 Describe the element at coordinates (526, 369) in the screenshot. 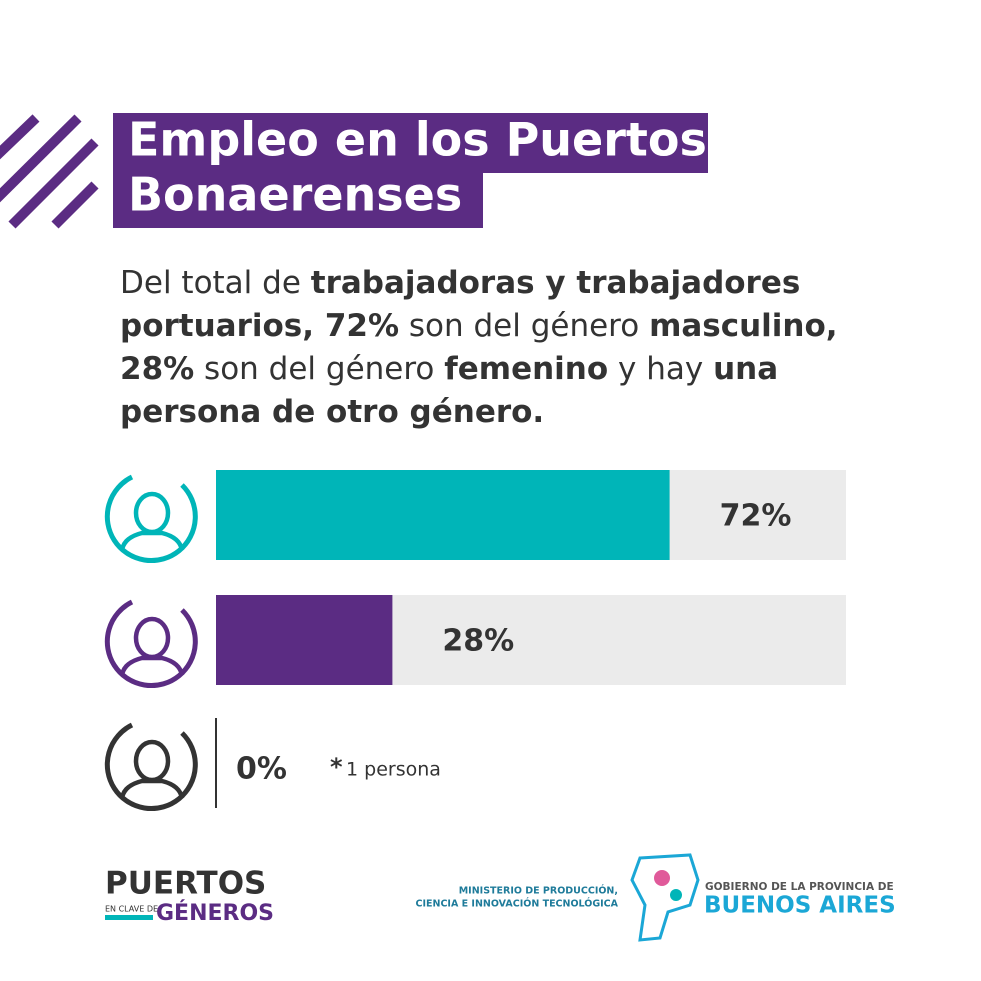

I see `subtitle-text: femenino` at that location.